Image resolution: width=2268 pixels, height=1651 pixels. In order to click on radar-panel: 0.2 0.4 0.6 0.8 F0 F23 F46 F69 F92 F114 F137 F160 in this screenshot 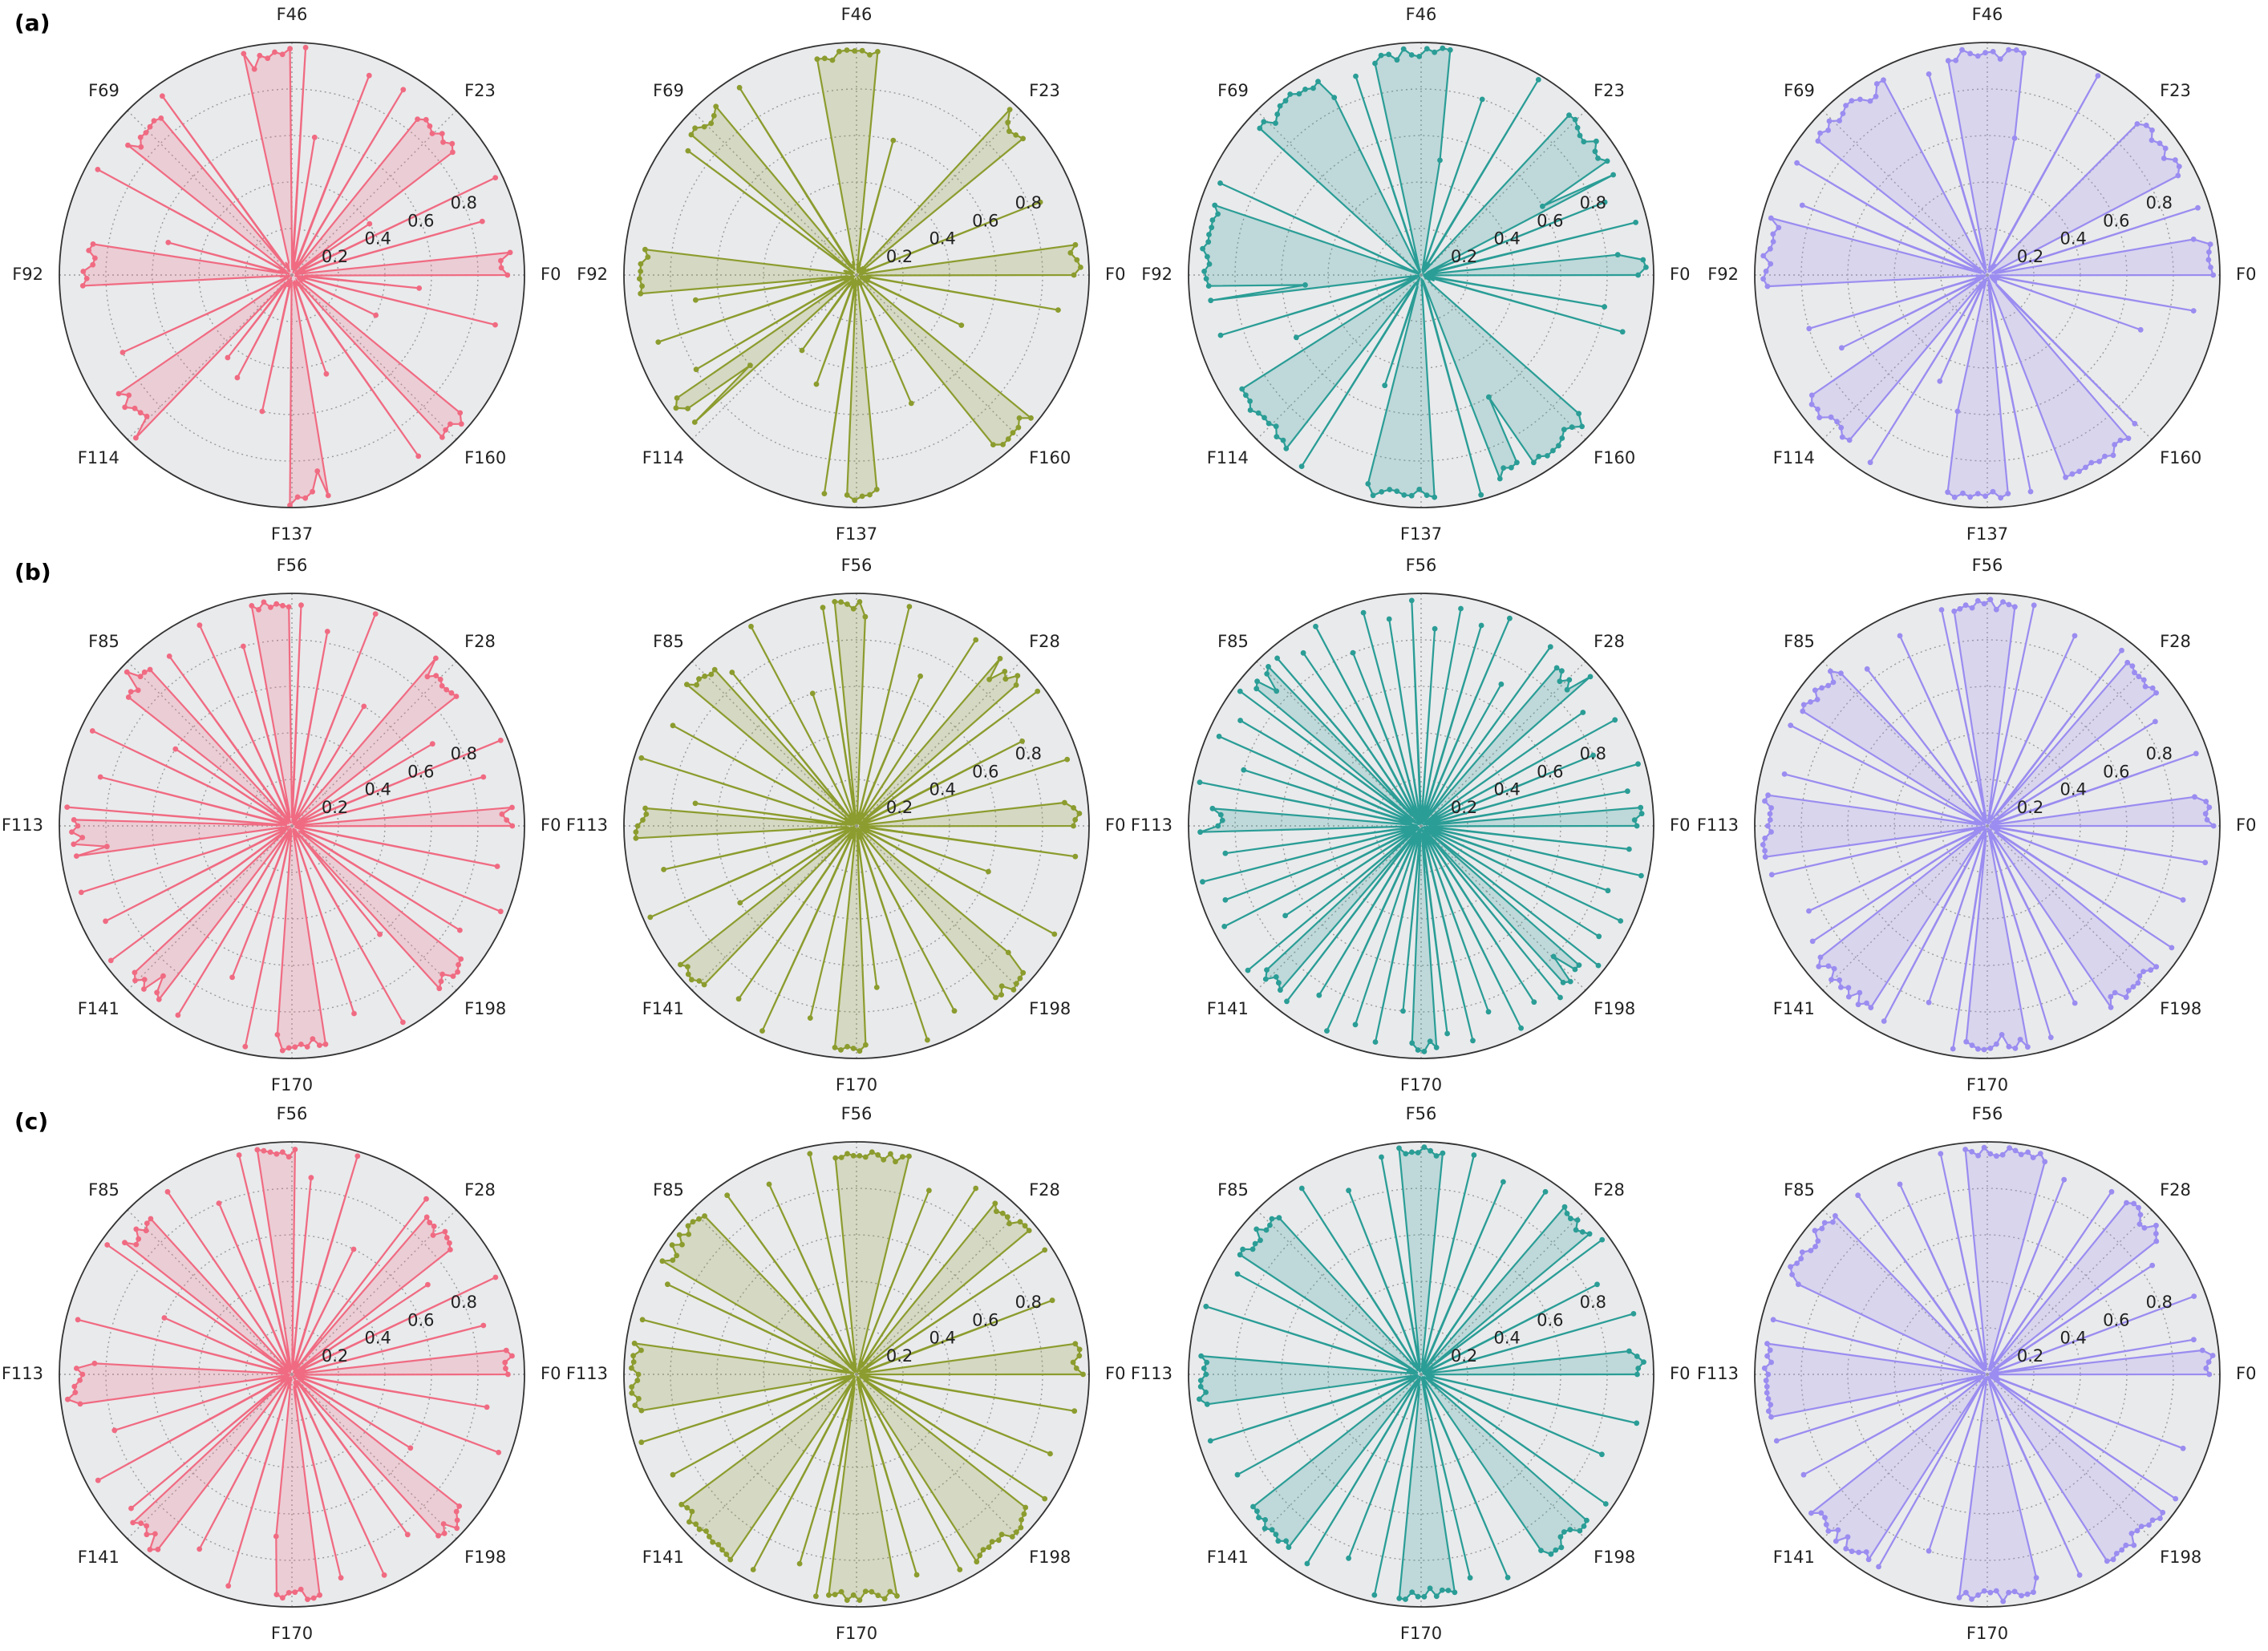, I will do `click(287, 274)`.